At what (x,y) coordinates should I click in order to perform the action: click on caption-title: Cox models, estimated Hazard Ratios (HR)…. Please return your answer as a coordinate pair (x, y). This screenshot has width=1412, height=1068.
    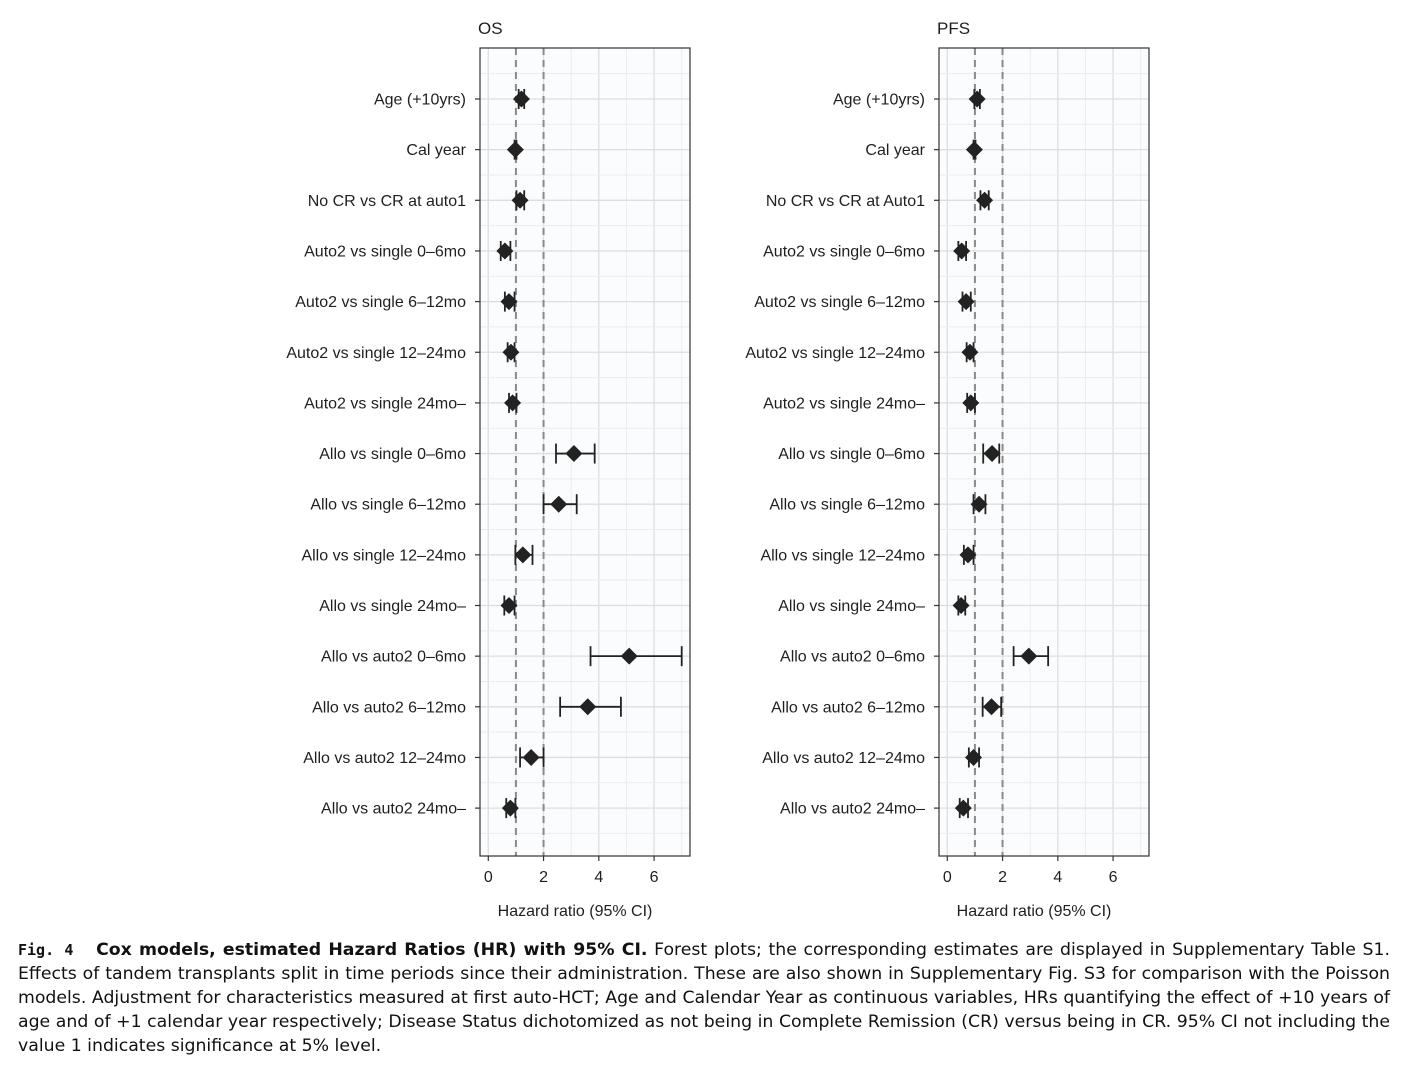
    Looking at the image, I should click on (372, 950).